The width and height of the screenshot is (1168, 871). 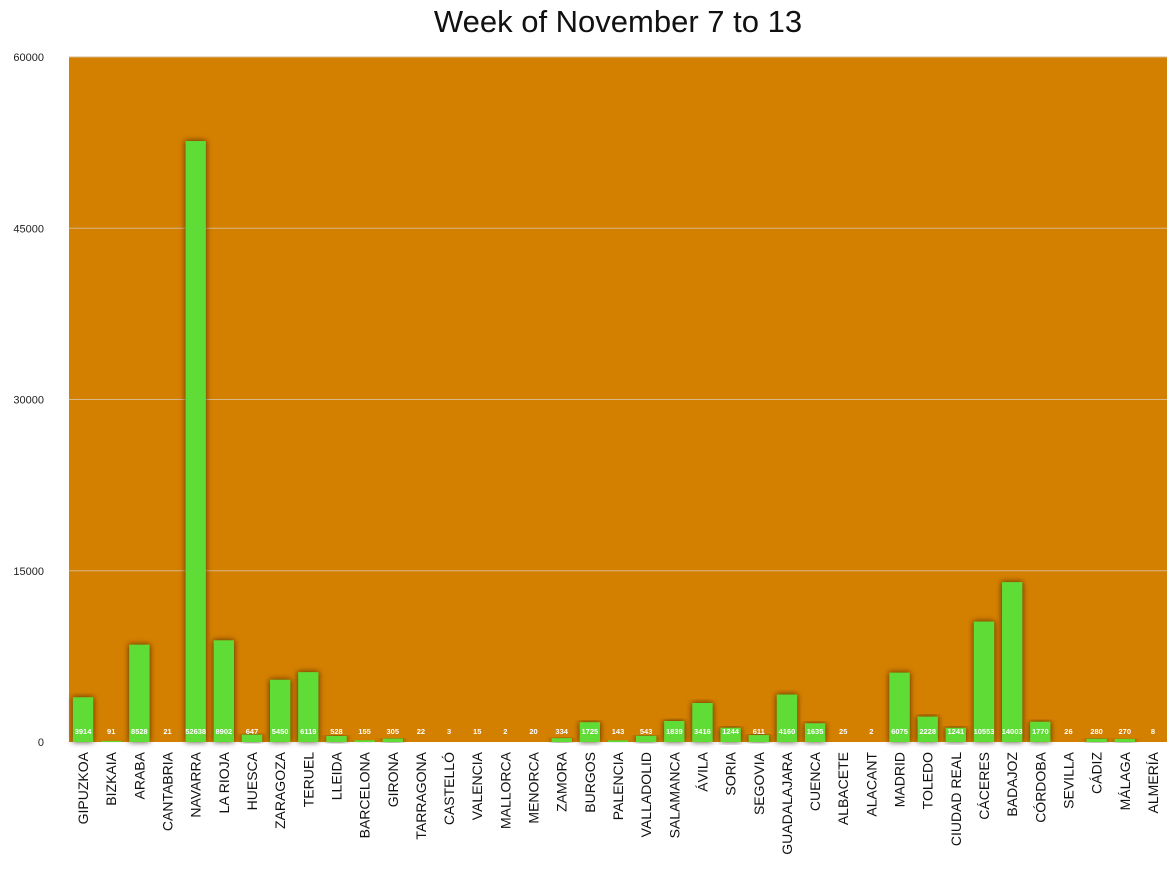 I want to click on x-tick-label: CÁCERES, so click(x=984, y=786).